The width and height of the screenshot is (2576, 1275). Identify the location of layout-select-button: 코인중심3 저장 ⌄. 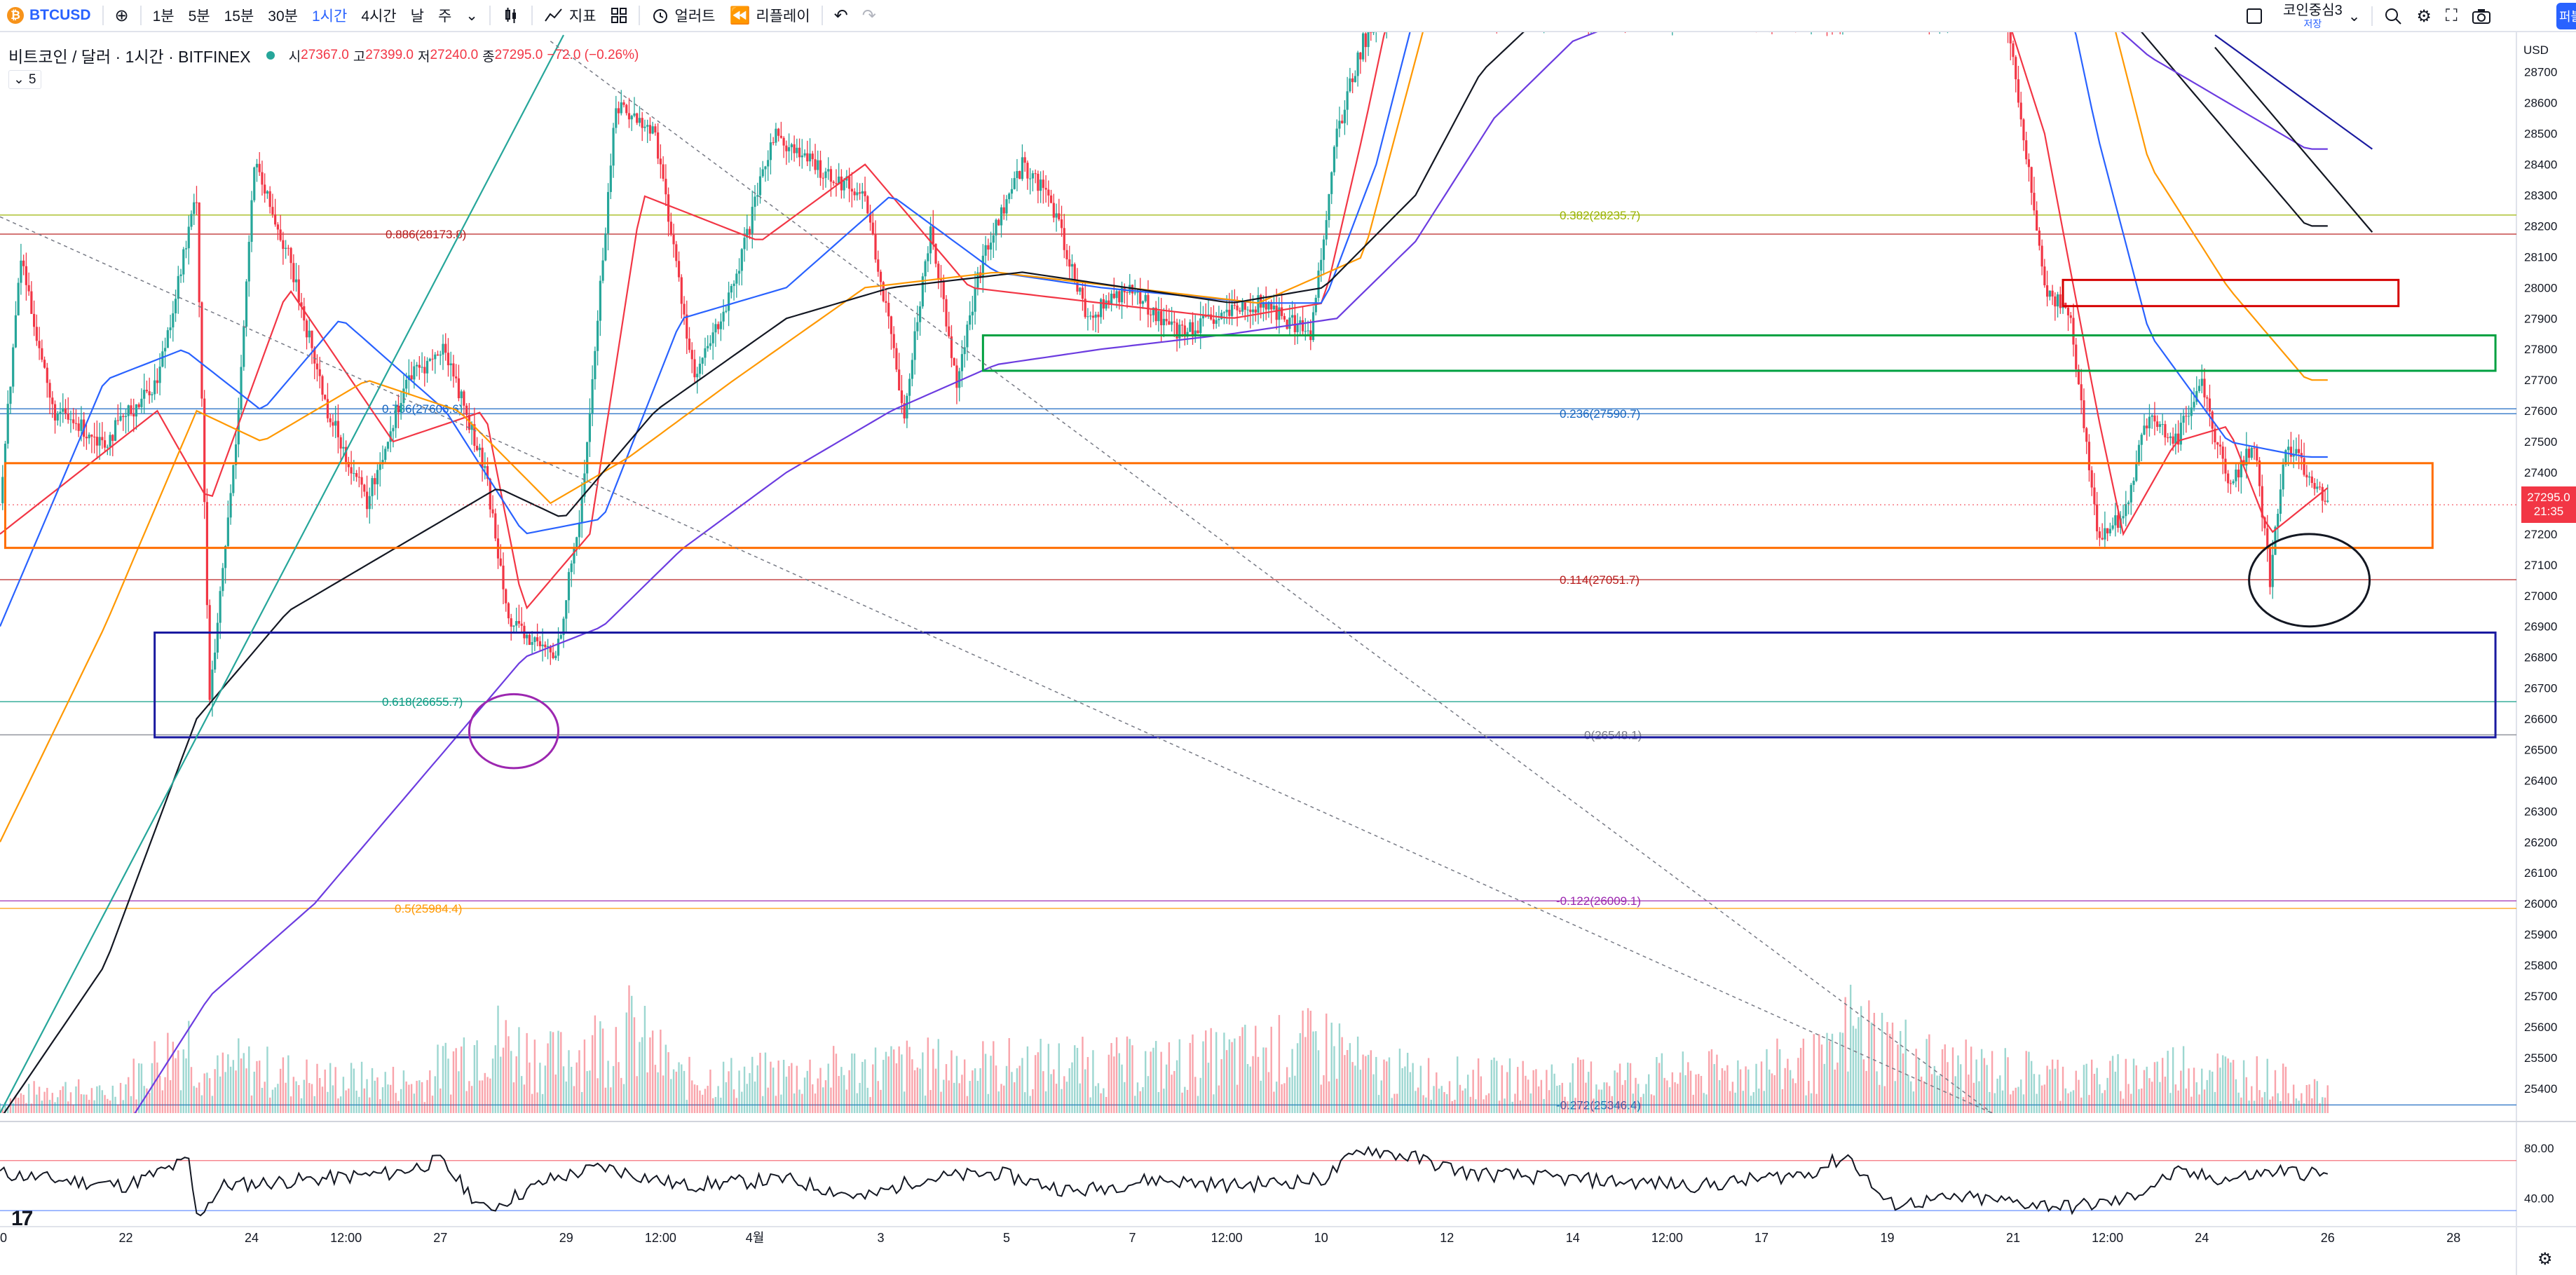
(2303, 16).